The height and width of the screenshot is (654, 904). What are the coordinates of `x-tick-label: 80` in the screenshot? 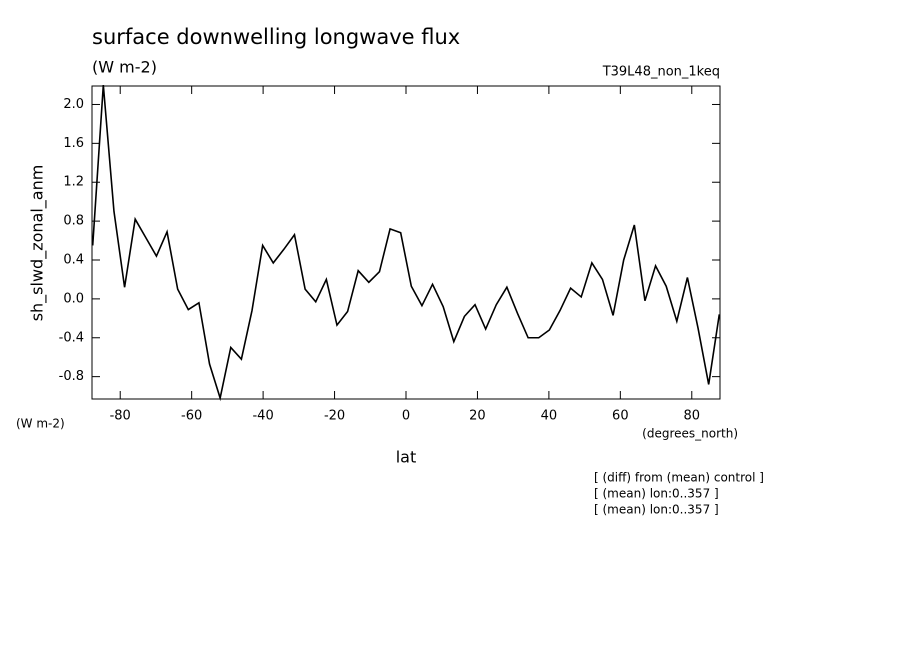 It's located at (692, 416).